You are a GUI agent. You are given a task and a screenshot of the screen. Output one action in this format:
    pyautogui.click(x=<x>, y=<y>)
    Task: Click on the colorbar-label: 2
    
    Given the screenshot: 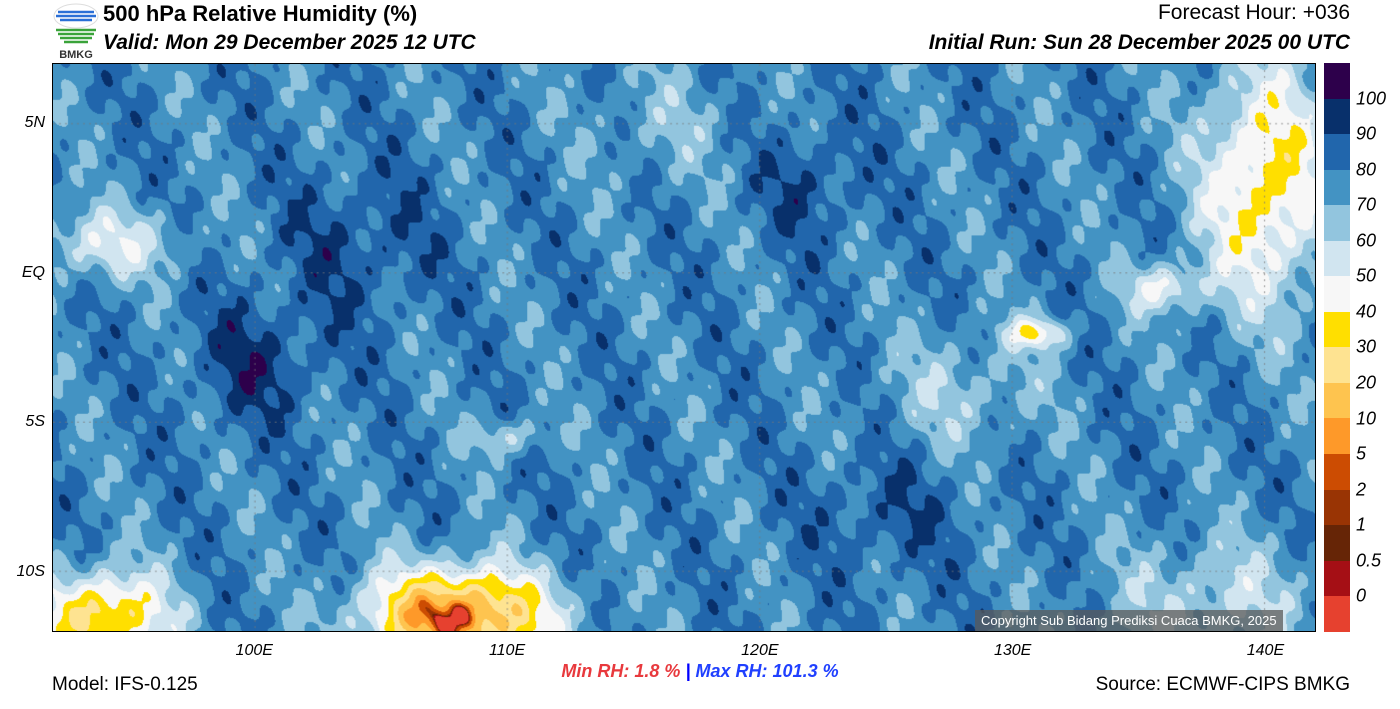 What is the action you would take?
    pyautogui.click(x=1361, y=489)
    